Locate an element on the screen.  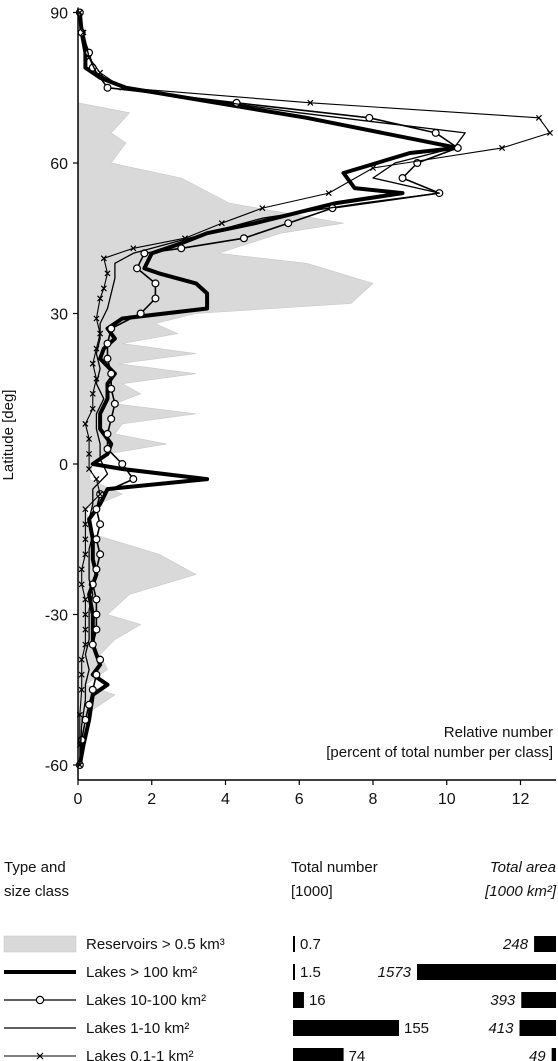
y-axis-label: Latitude [deg] is located at coordinates (8, 435).